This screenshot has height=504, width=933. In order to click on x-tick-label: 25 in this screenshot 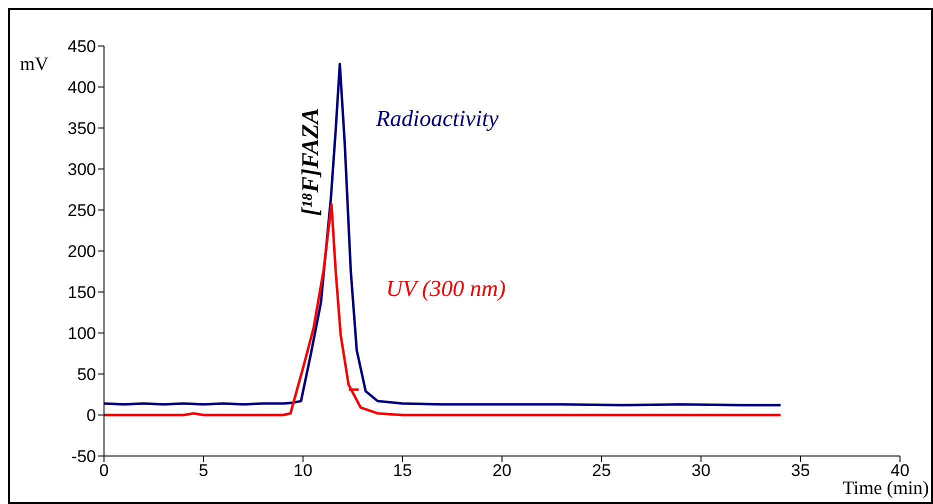, I will do `click(601, 470)`.